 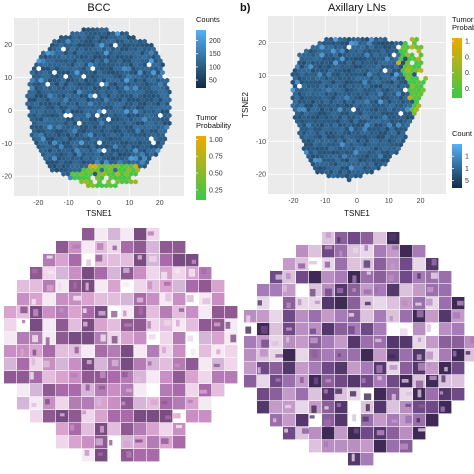 I want to click on bcc-y-tick-label: 20, so click(x=8, y=45).